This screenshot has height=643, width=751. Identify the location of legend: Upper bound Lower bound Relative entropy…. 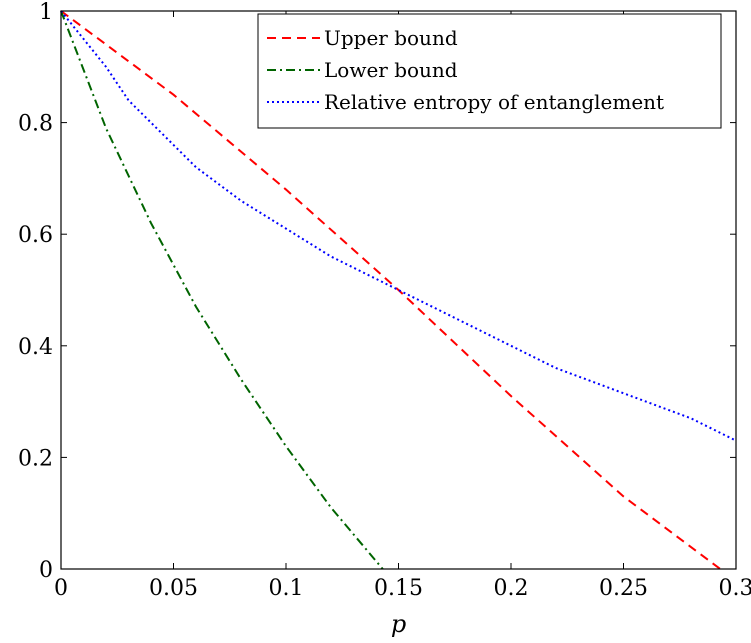
(489, 71).